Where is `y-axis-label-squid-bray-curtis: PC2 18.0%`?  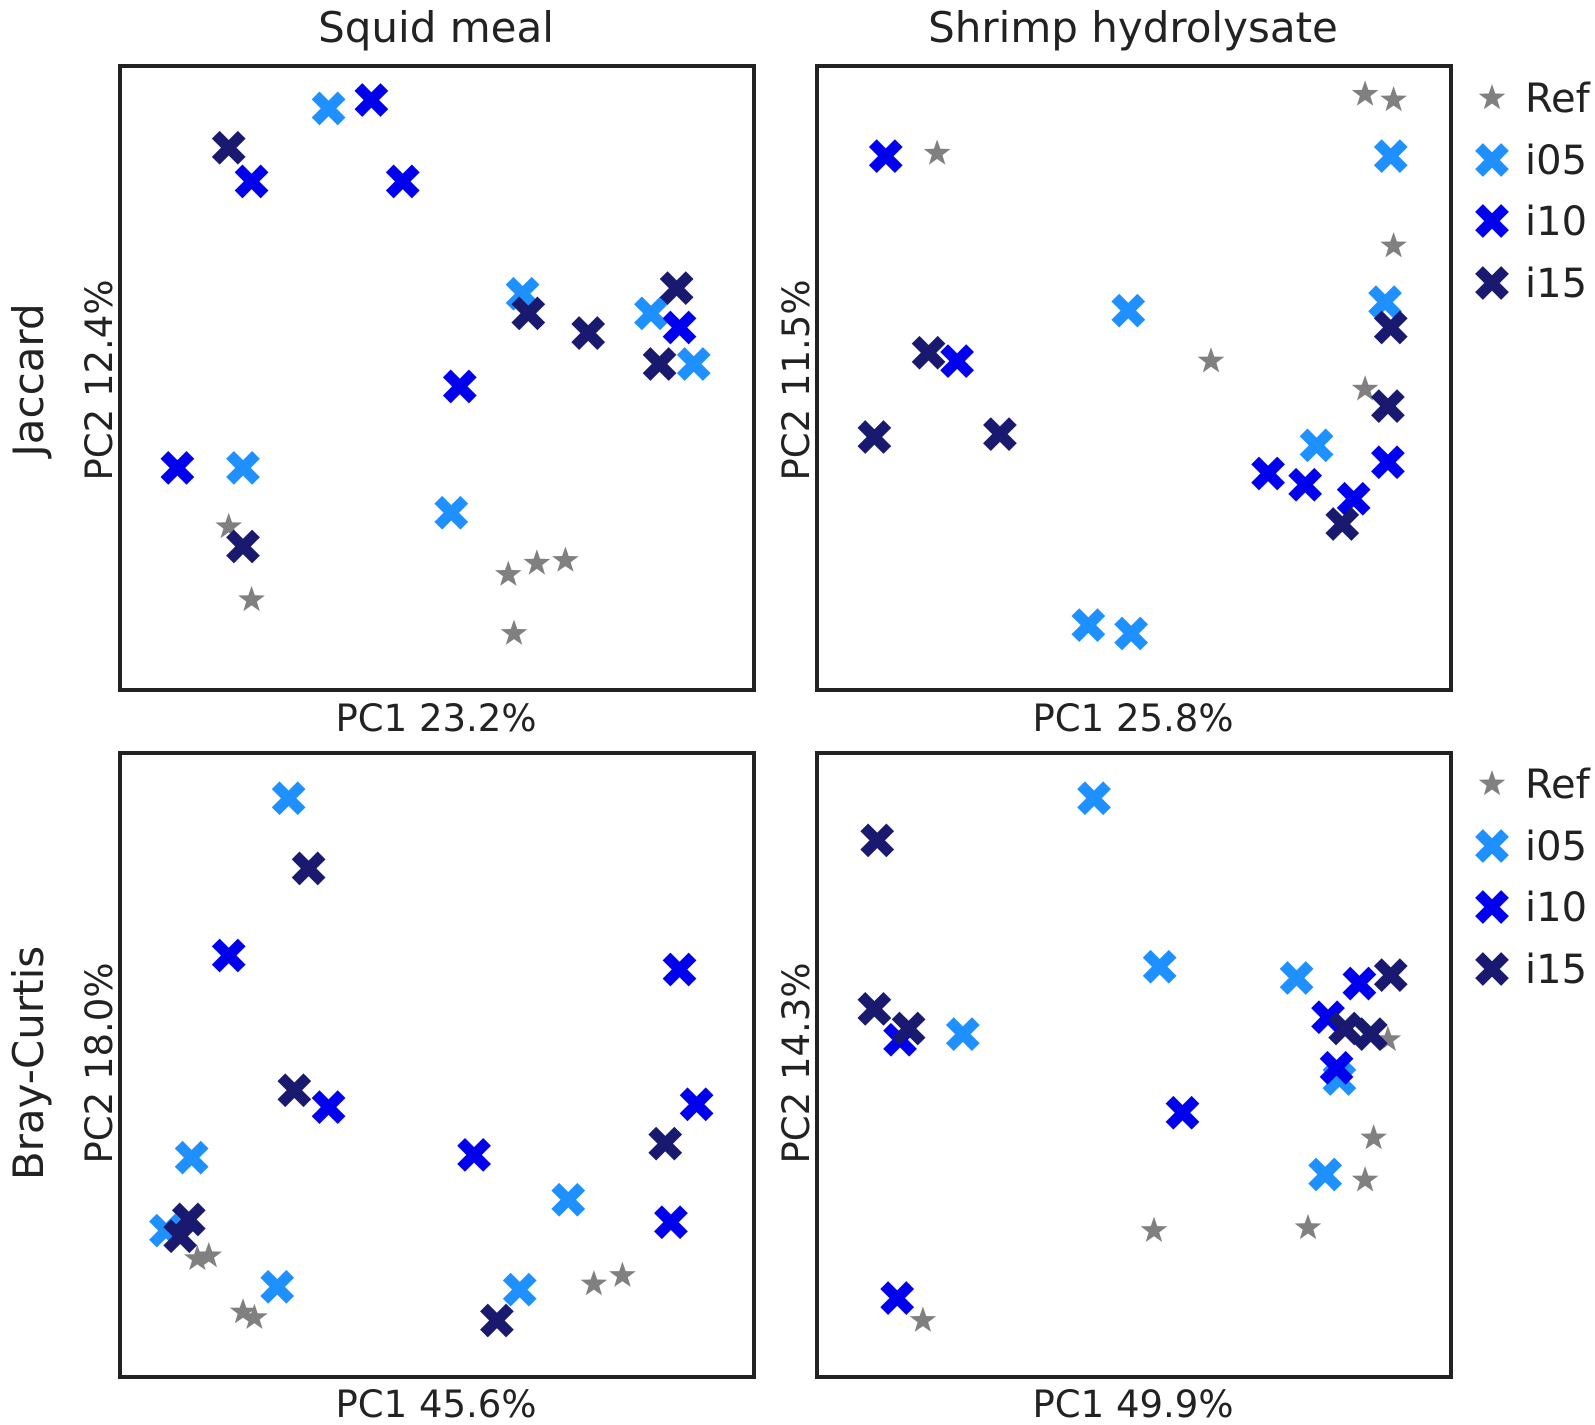
y-axis-label-squid-bray-curtis: PC2 18.0% is located at coordinates (99, 1063).